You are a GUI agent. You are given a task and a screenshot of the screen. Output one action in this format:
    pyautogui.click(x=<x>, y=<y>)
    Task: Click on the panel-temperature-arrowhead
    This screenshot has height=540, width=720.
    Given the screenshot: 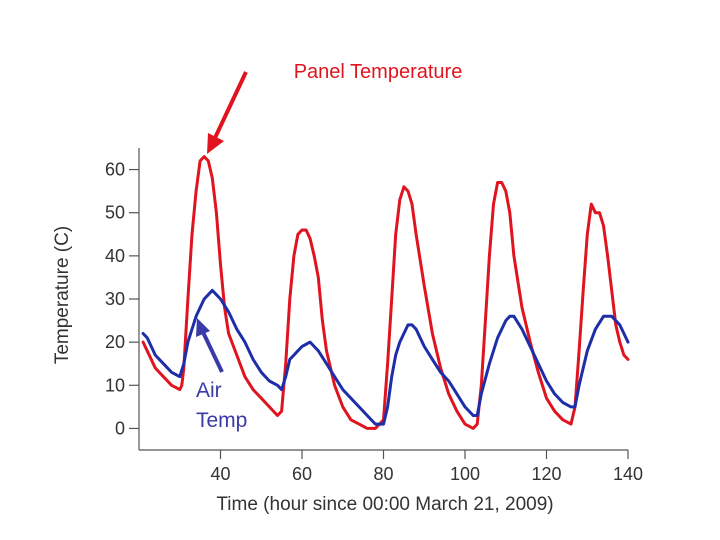 What is the action you would take?
    pyautogui.click(x=215, y=143)
    